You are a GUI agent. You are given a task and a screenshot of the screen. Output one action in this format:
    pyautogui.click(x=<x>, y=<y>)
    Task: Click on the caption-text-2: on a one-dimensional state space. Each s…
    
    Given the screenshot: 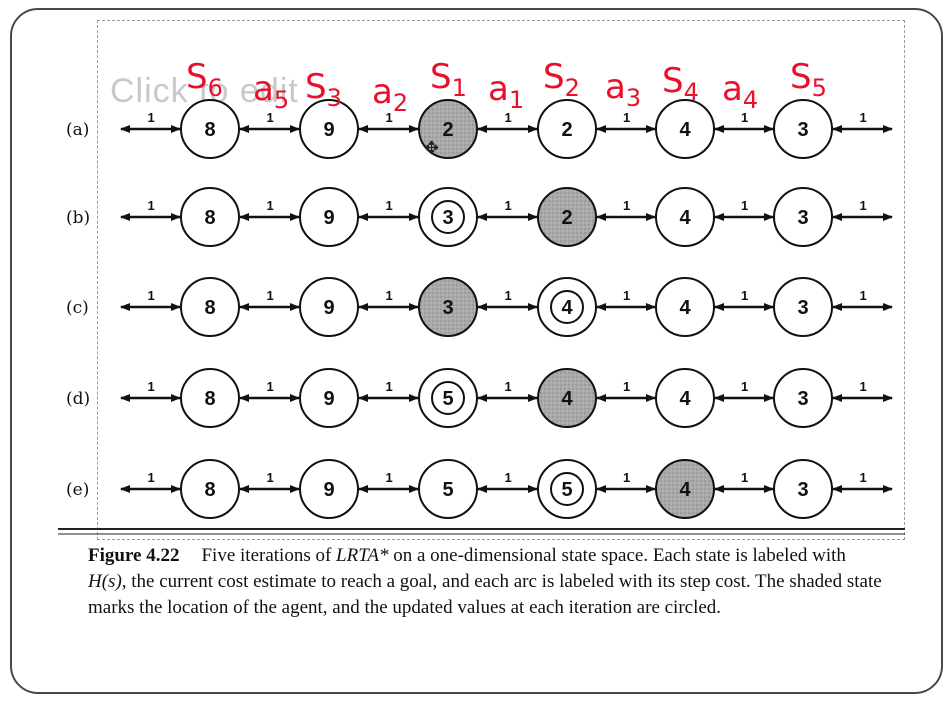 What is the action you would take?
    pyautogui.click(x=617, y=555)
    